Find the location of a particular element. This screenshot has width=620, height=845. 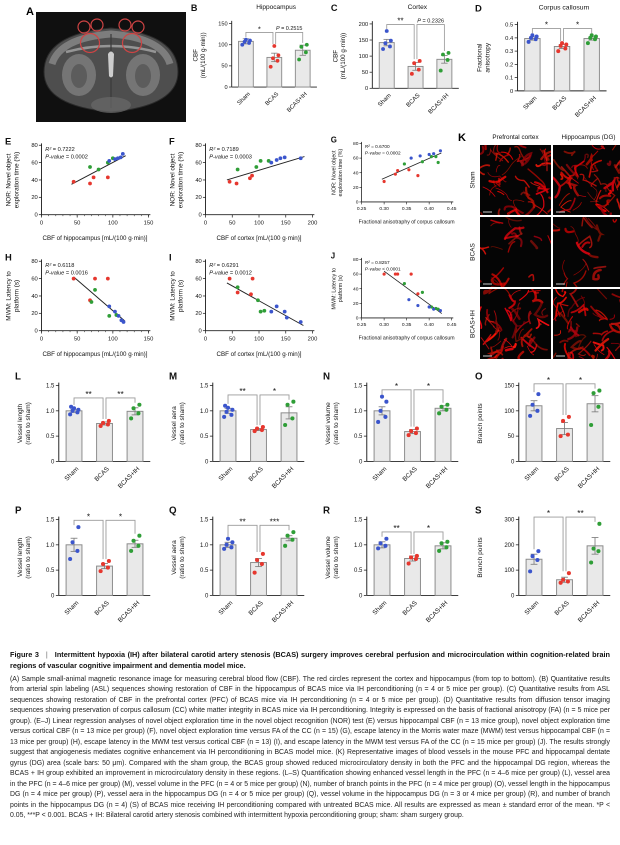

svg-text: F is located at coordinates (172, 141).